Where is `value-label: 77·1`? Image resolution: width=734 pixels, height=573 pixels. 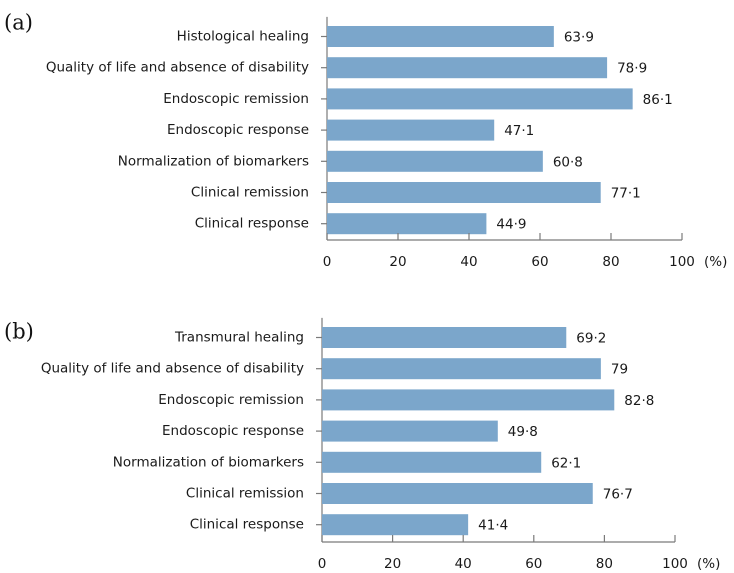
value-label: 77·1 is located at coordinates (626, 194).